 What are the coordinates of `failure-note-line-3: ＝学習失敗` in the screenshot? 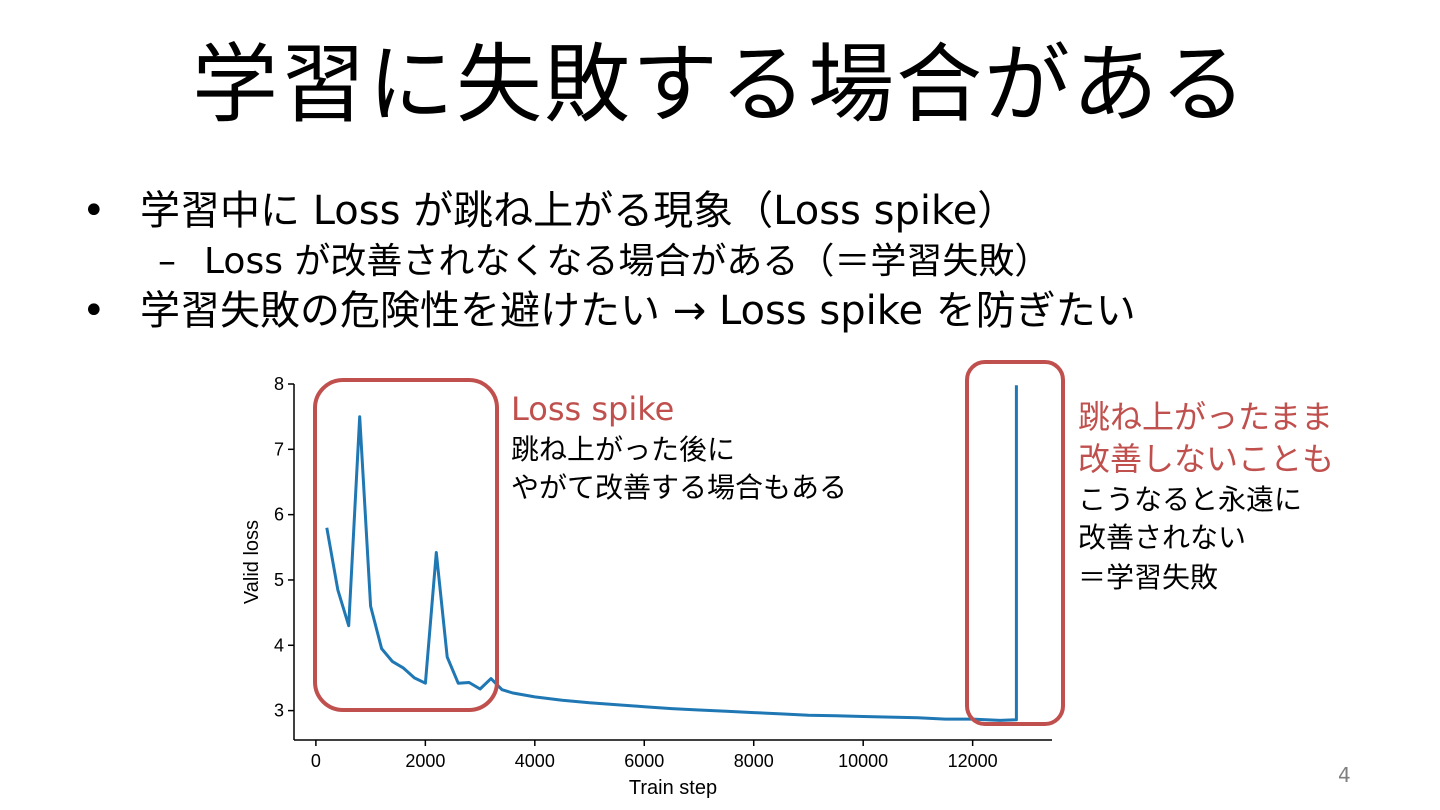 It's located at (1148, 577).